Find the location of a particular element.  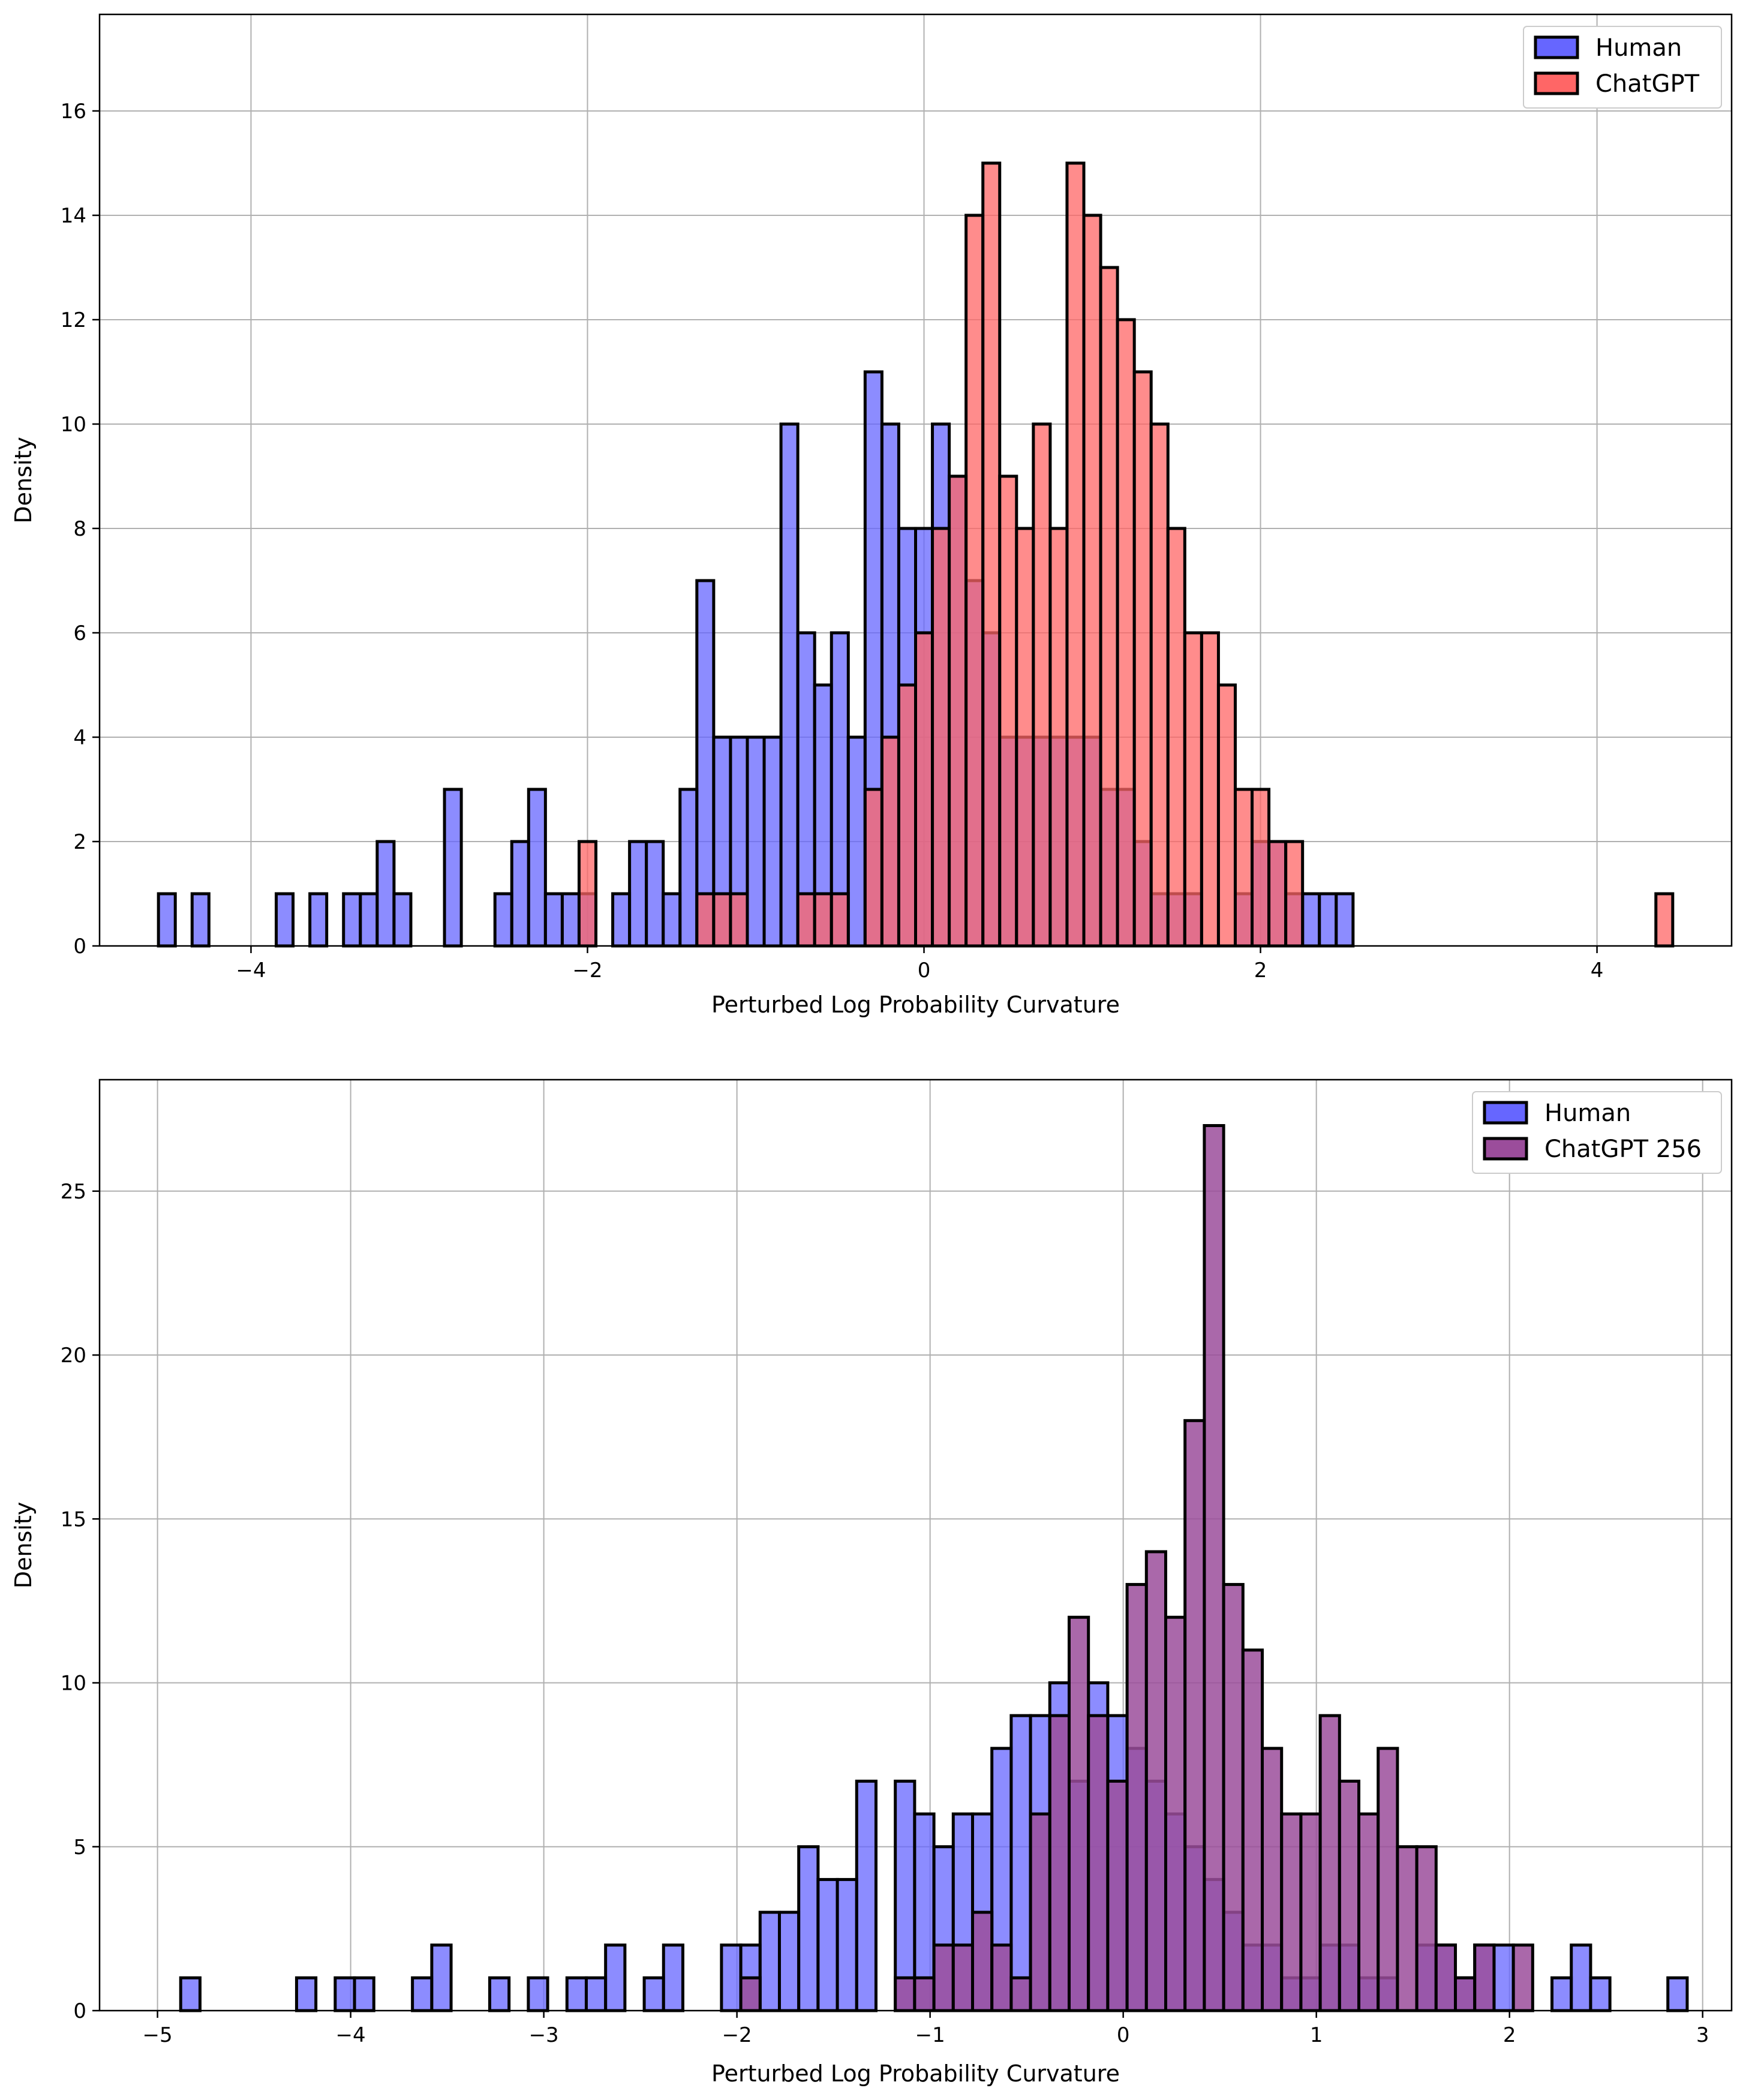

chart-top-xlabel: Perturbed Log Probability Curvature is located at coordinates (915, 1005).